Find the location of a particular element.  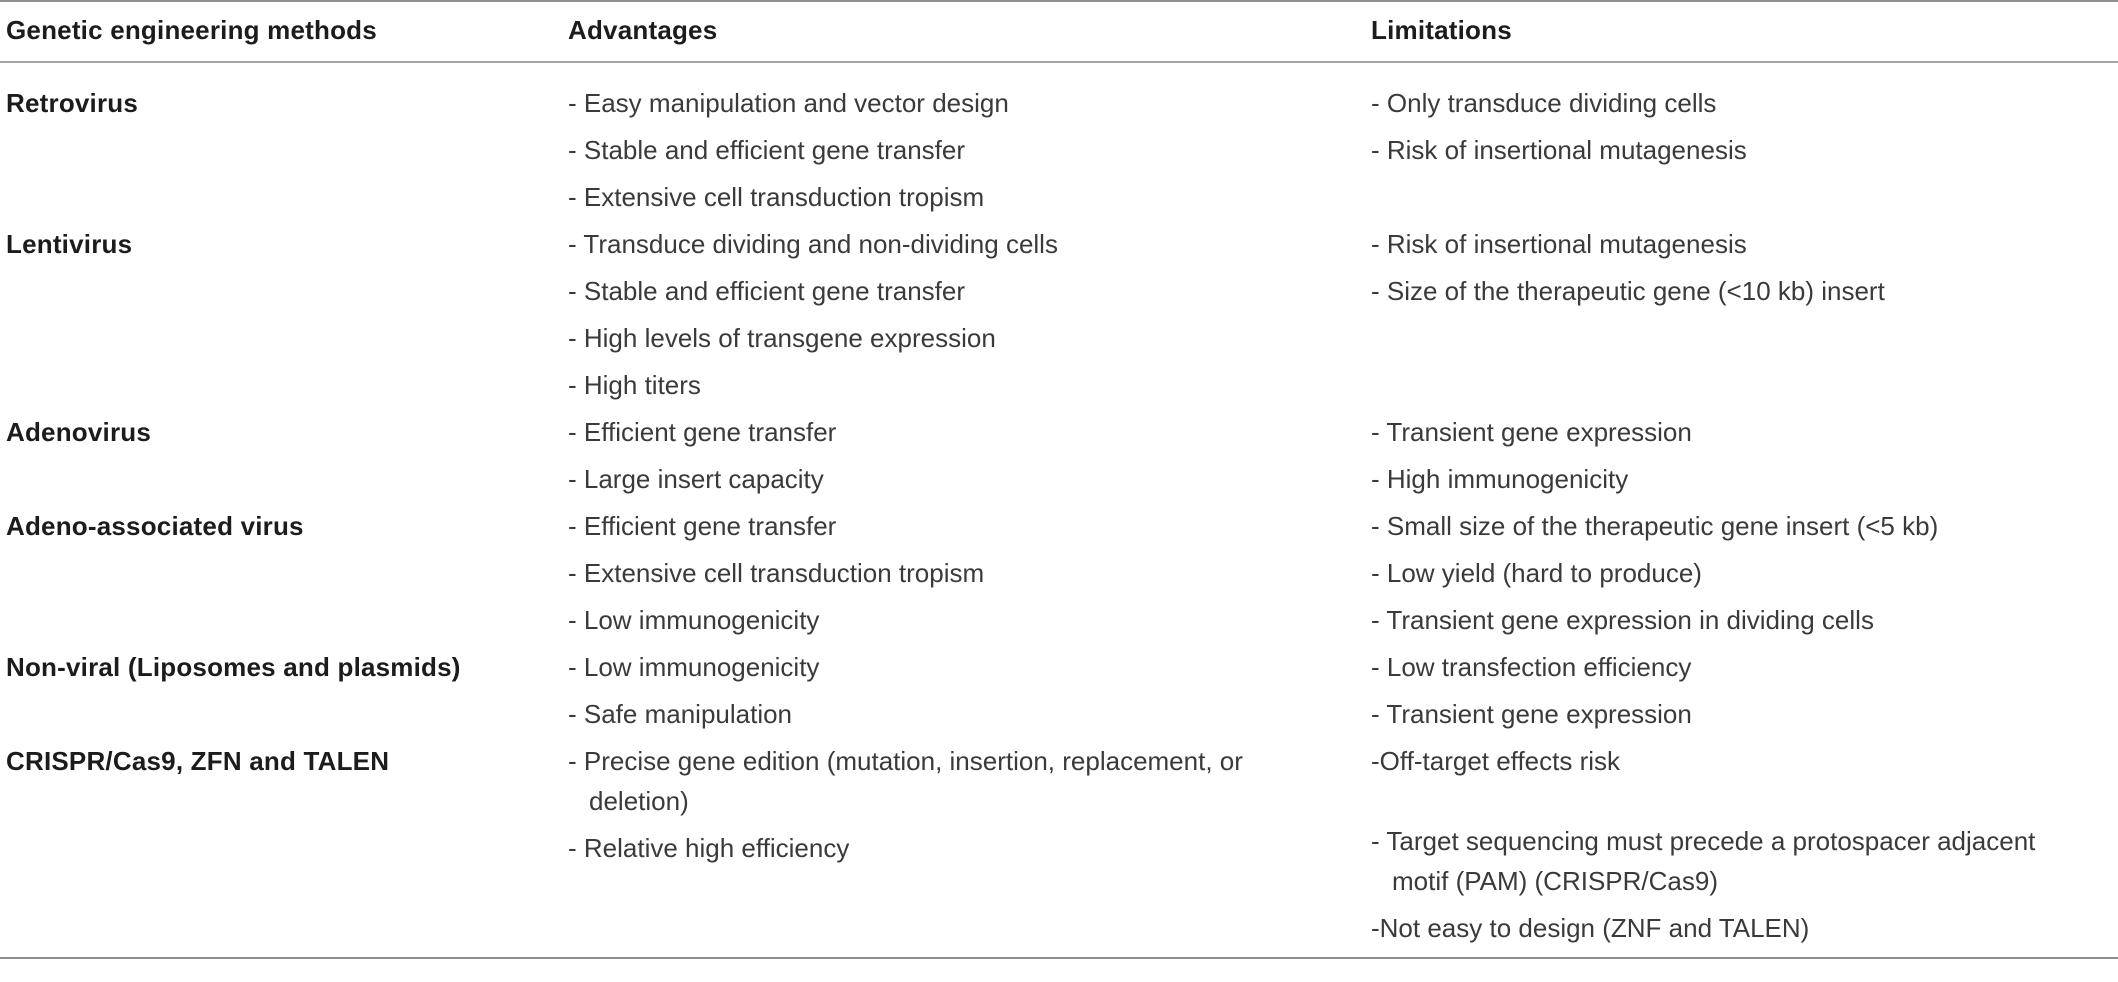

limitation-item: - High immunogenicity is located at coordinates (1500, 479).